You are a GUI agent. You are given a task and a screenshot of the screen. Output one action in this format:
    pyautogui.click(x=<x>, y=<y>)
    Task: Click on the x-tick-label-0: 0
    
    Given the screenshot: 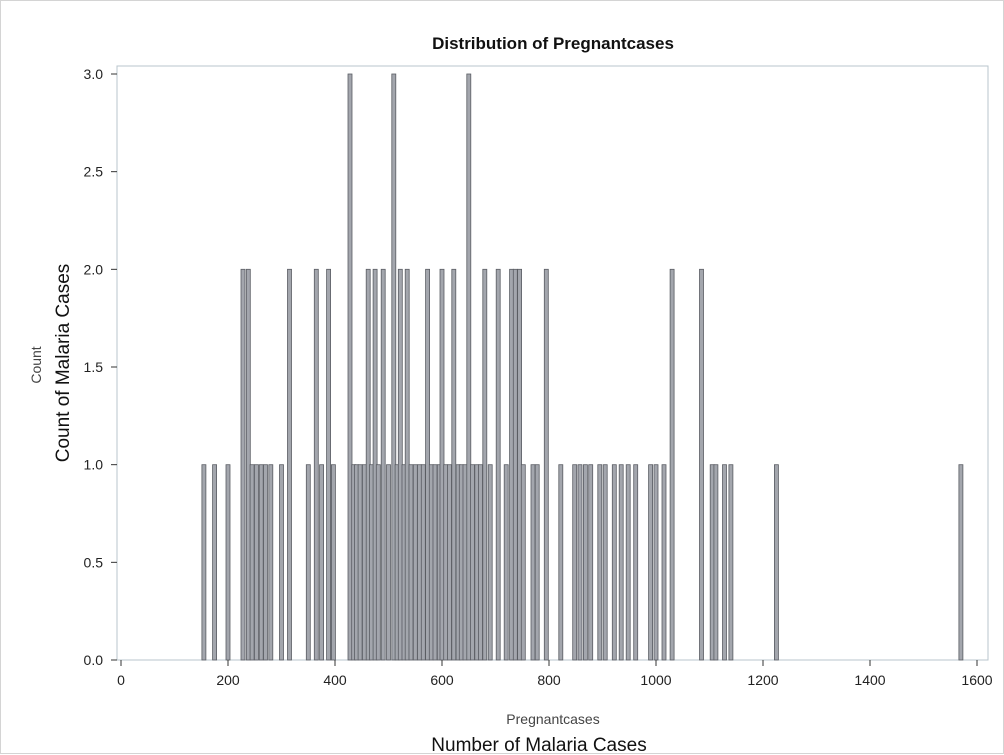 What is the action you would take?
    pyautogui.click(x=121, y=680)
    